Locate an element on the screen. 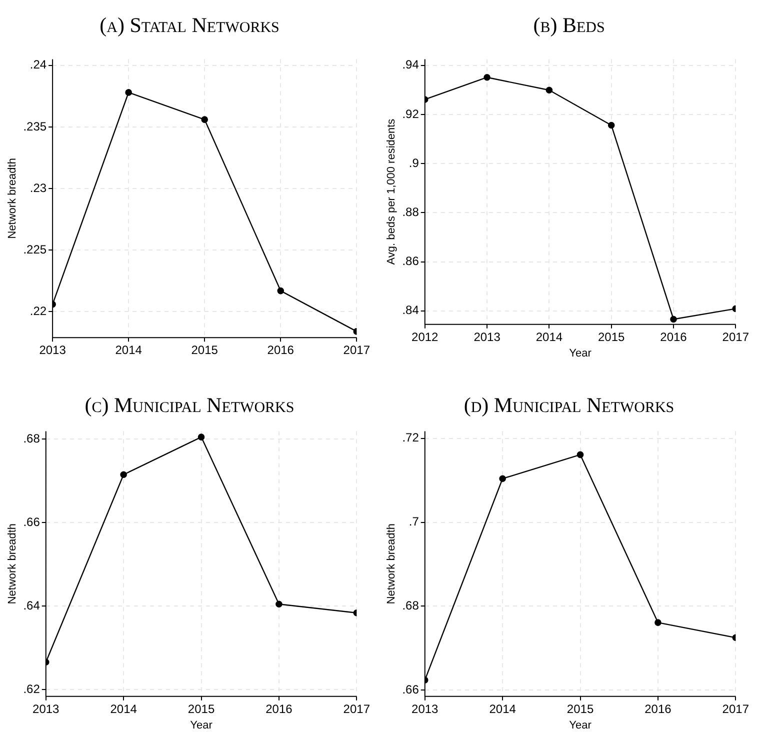  y-tick-label: .94 is located at coordinates (411, 65).